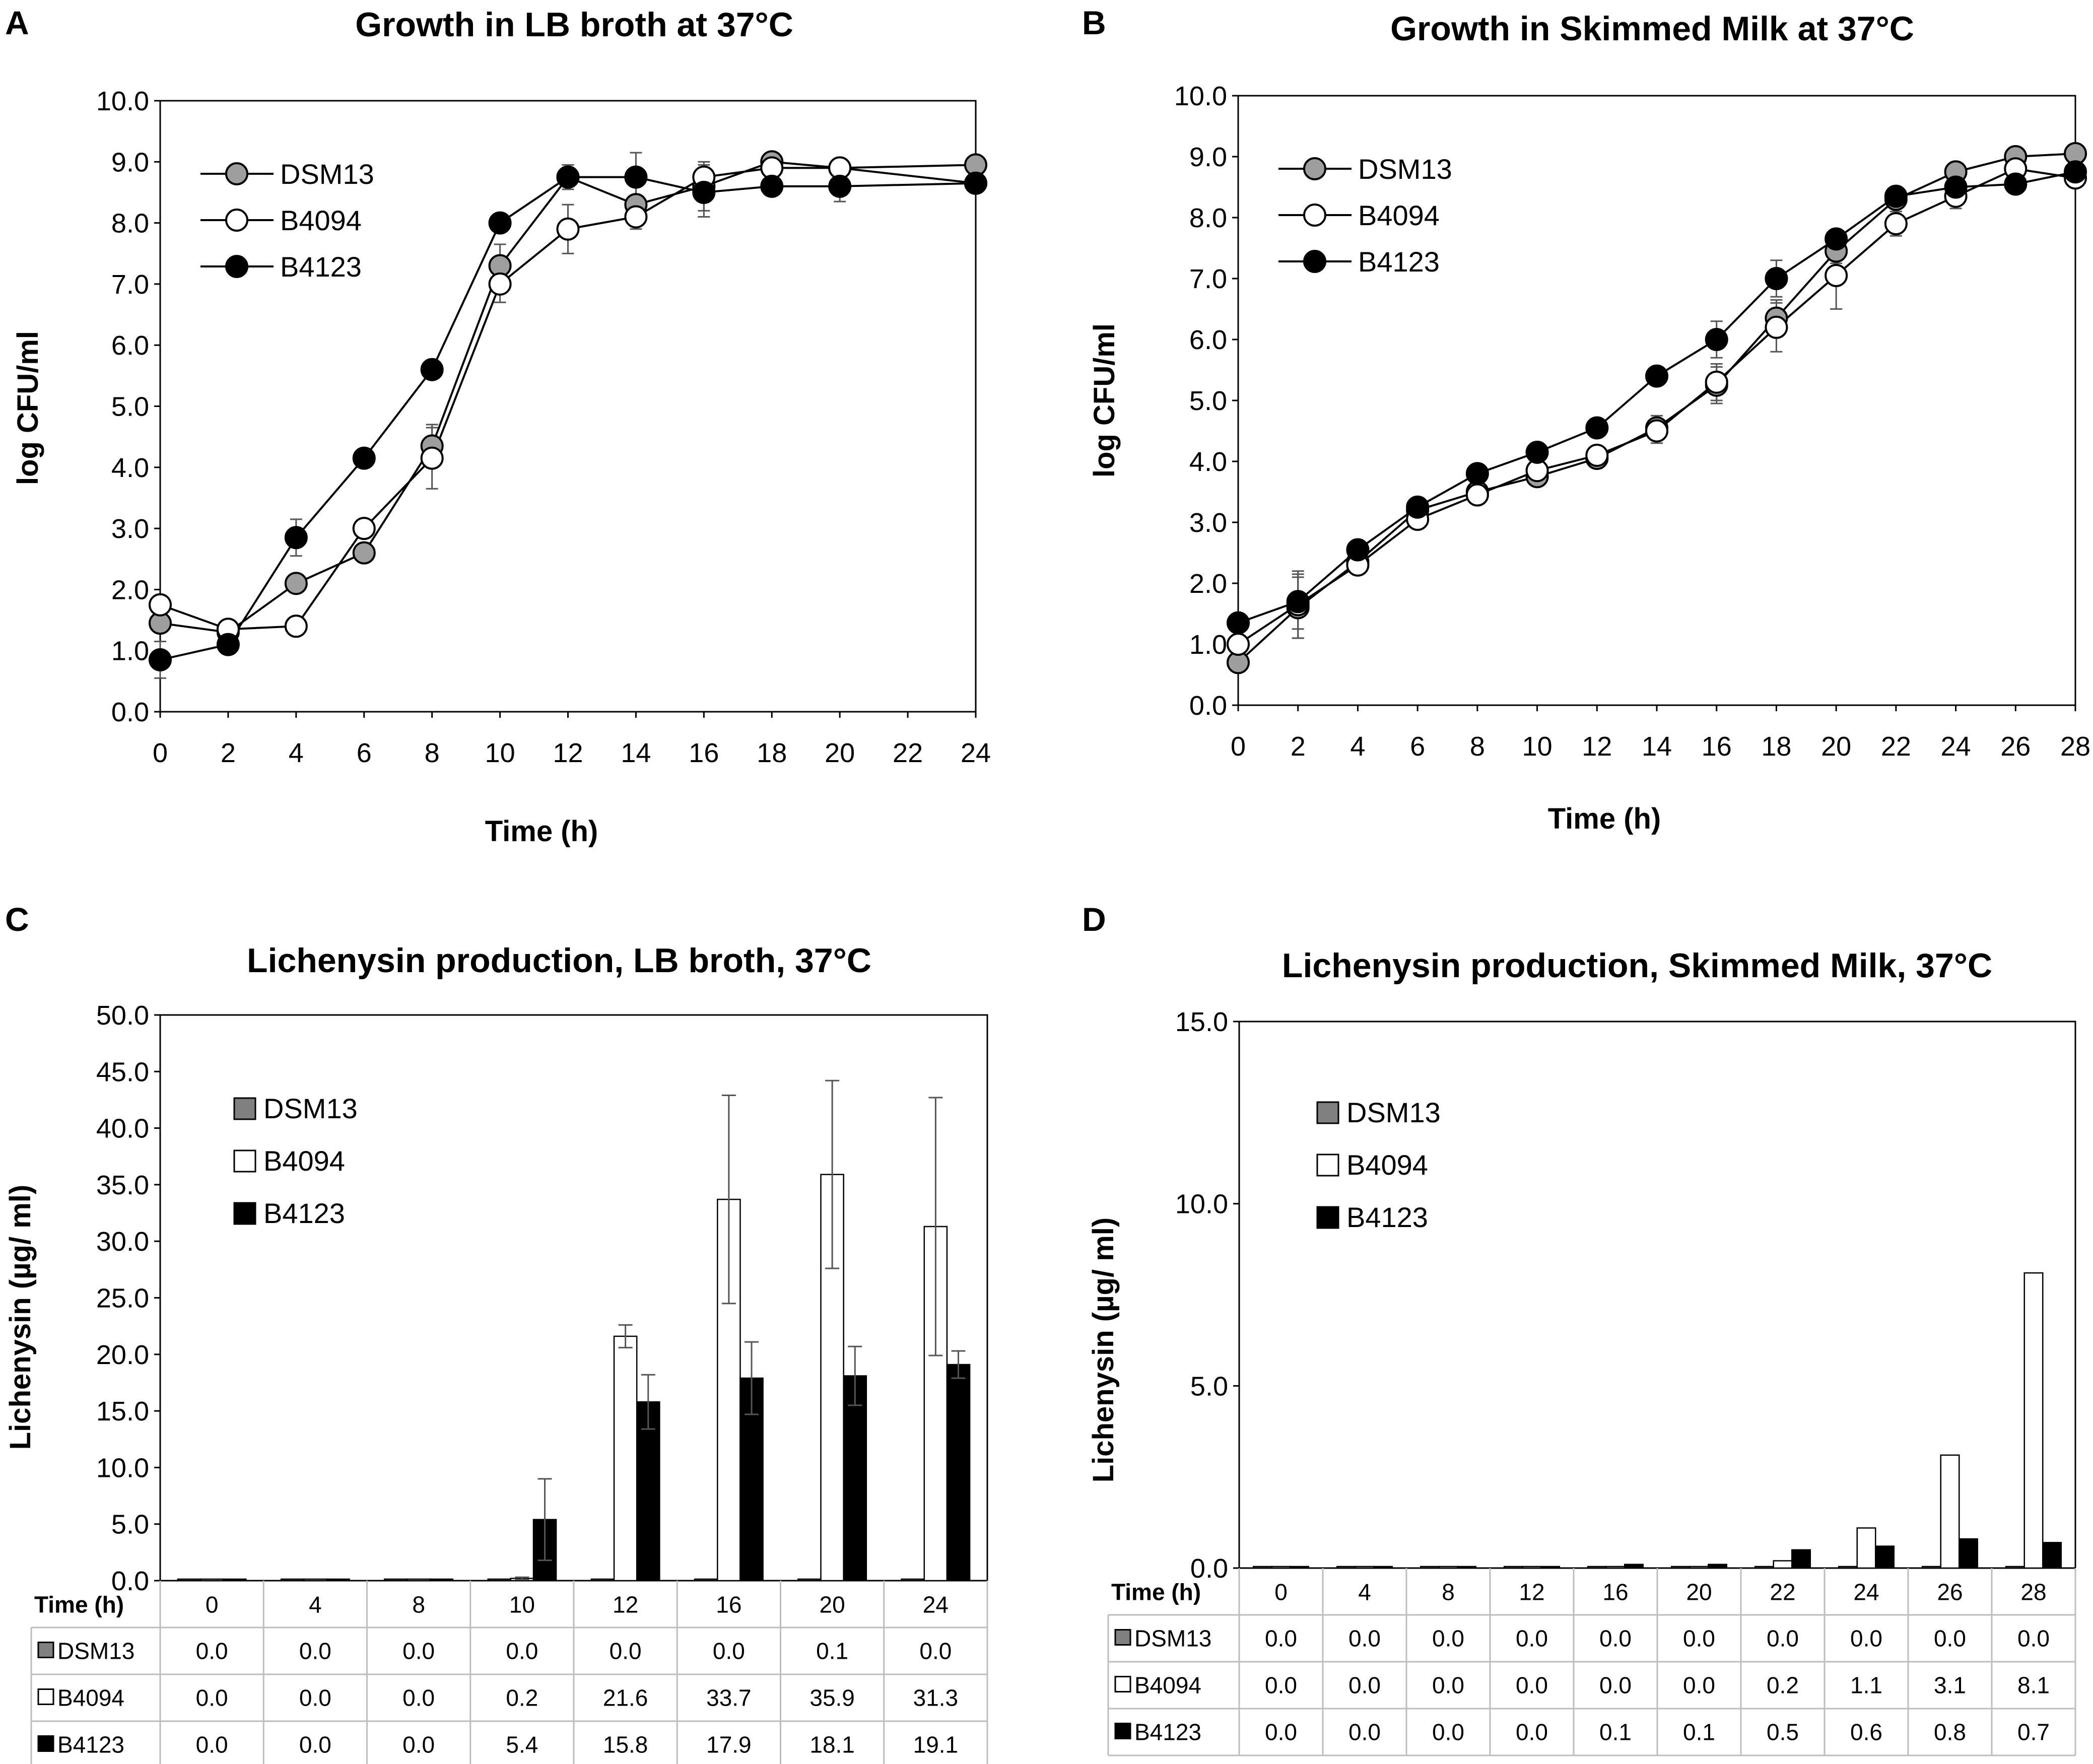 This screenshot has width=2093, height=1764. I want to click on y-tick-label: 7.0, so click(130, 284).